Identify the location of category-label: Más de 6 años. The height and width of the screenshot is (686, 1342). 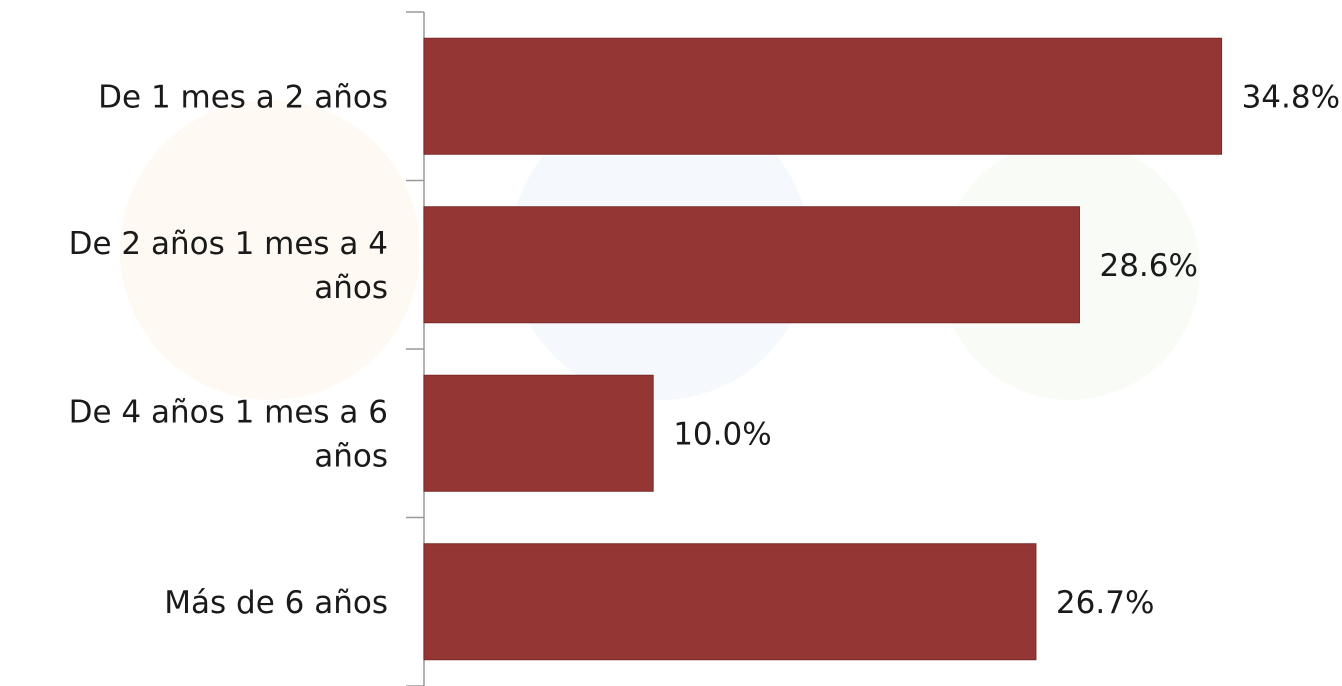
(276, 603).